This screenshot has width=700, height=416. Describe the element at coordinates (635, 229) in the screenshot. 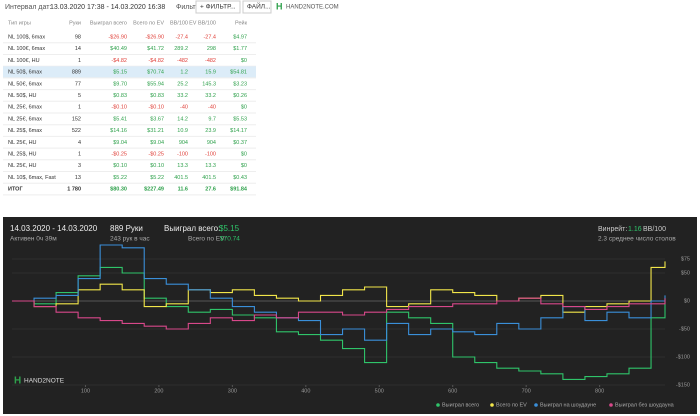

I see `winrate-value: 1.16` at that location.